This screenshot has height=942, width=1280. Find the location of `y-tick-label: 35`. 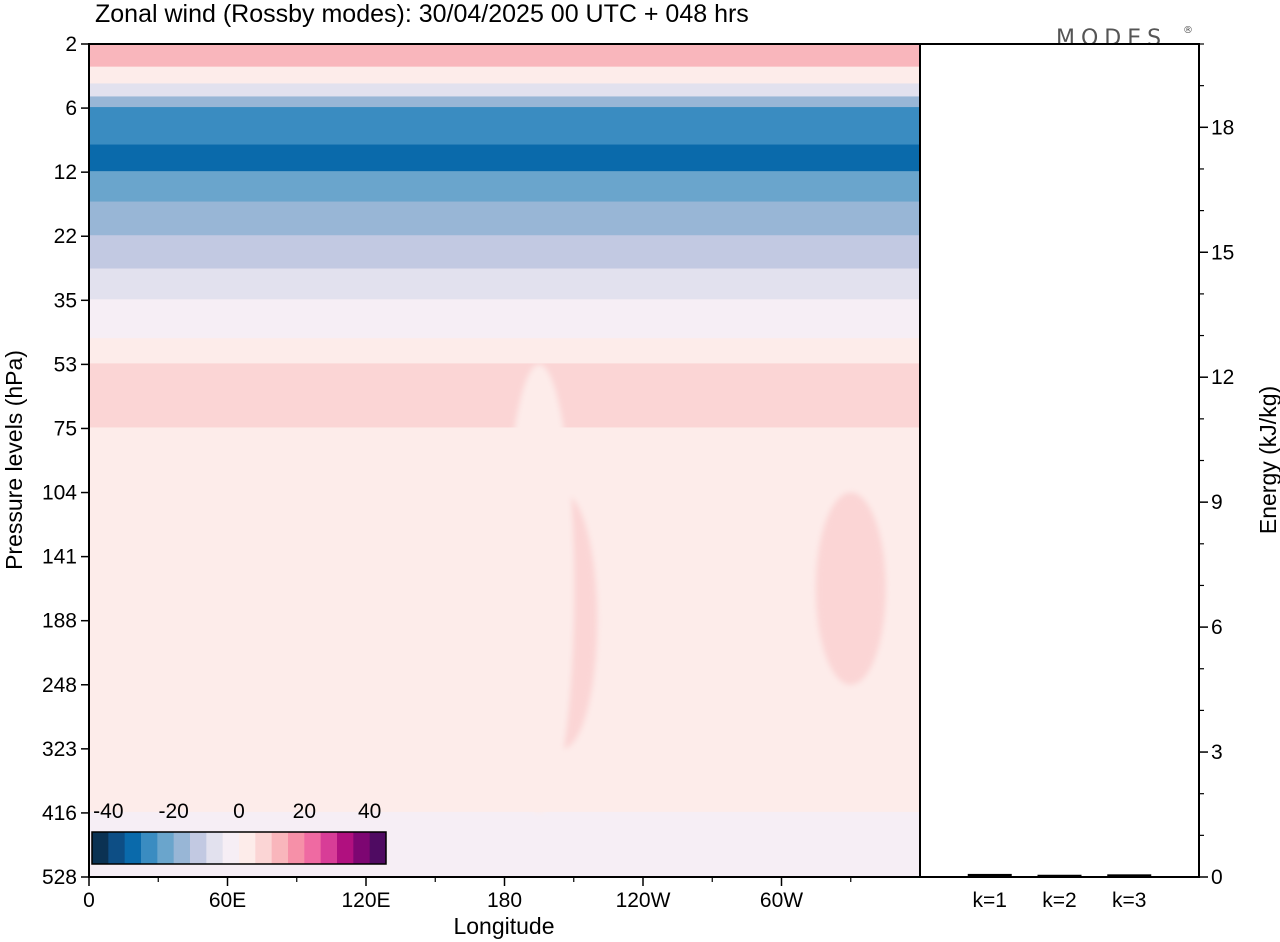

y-tick-label: 35 is located at coordinates (65, 300).